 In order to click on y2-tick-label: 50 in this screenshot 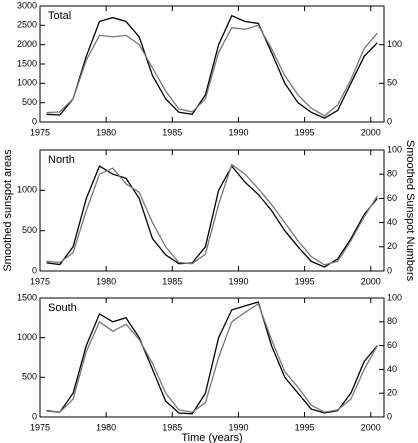, I will do `click(392, 83)`.